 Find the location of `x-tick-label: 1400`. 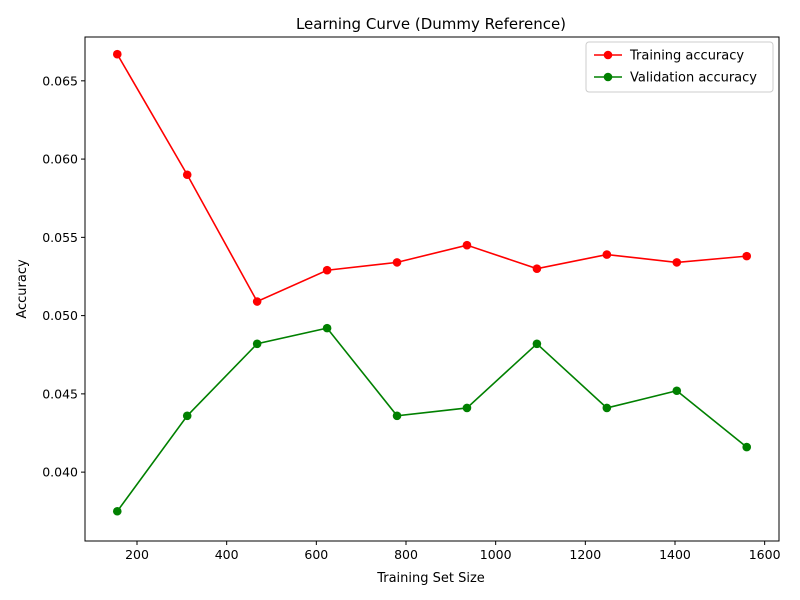

x-tick-label: 1400 is located at coordinates (675, 554).